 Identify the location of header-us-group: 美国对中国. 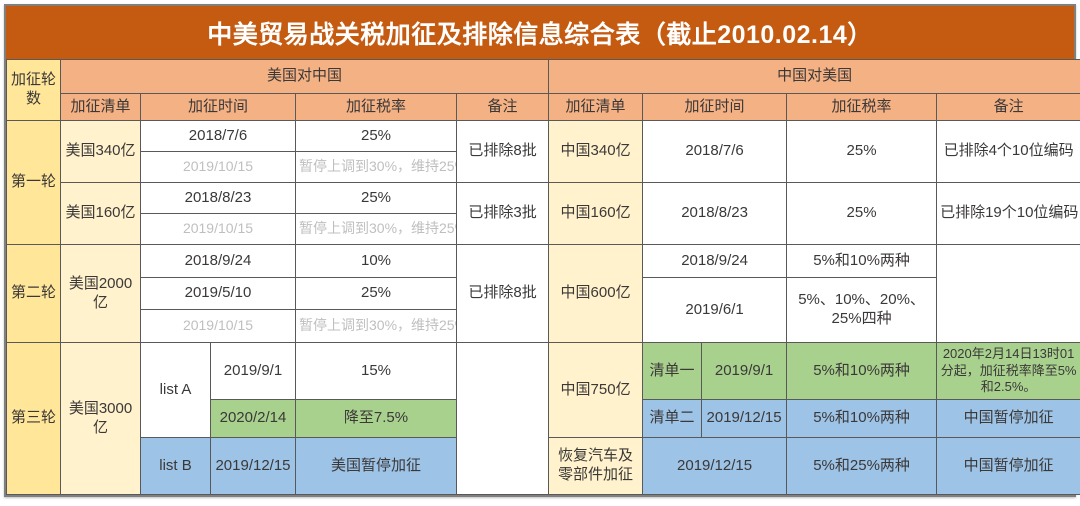
(304, 76).